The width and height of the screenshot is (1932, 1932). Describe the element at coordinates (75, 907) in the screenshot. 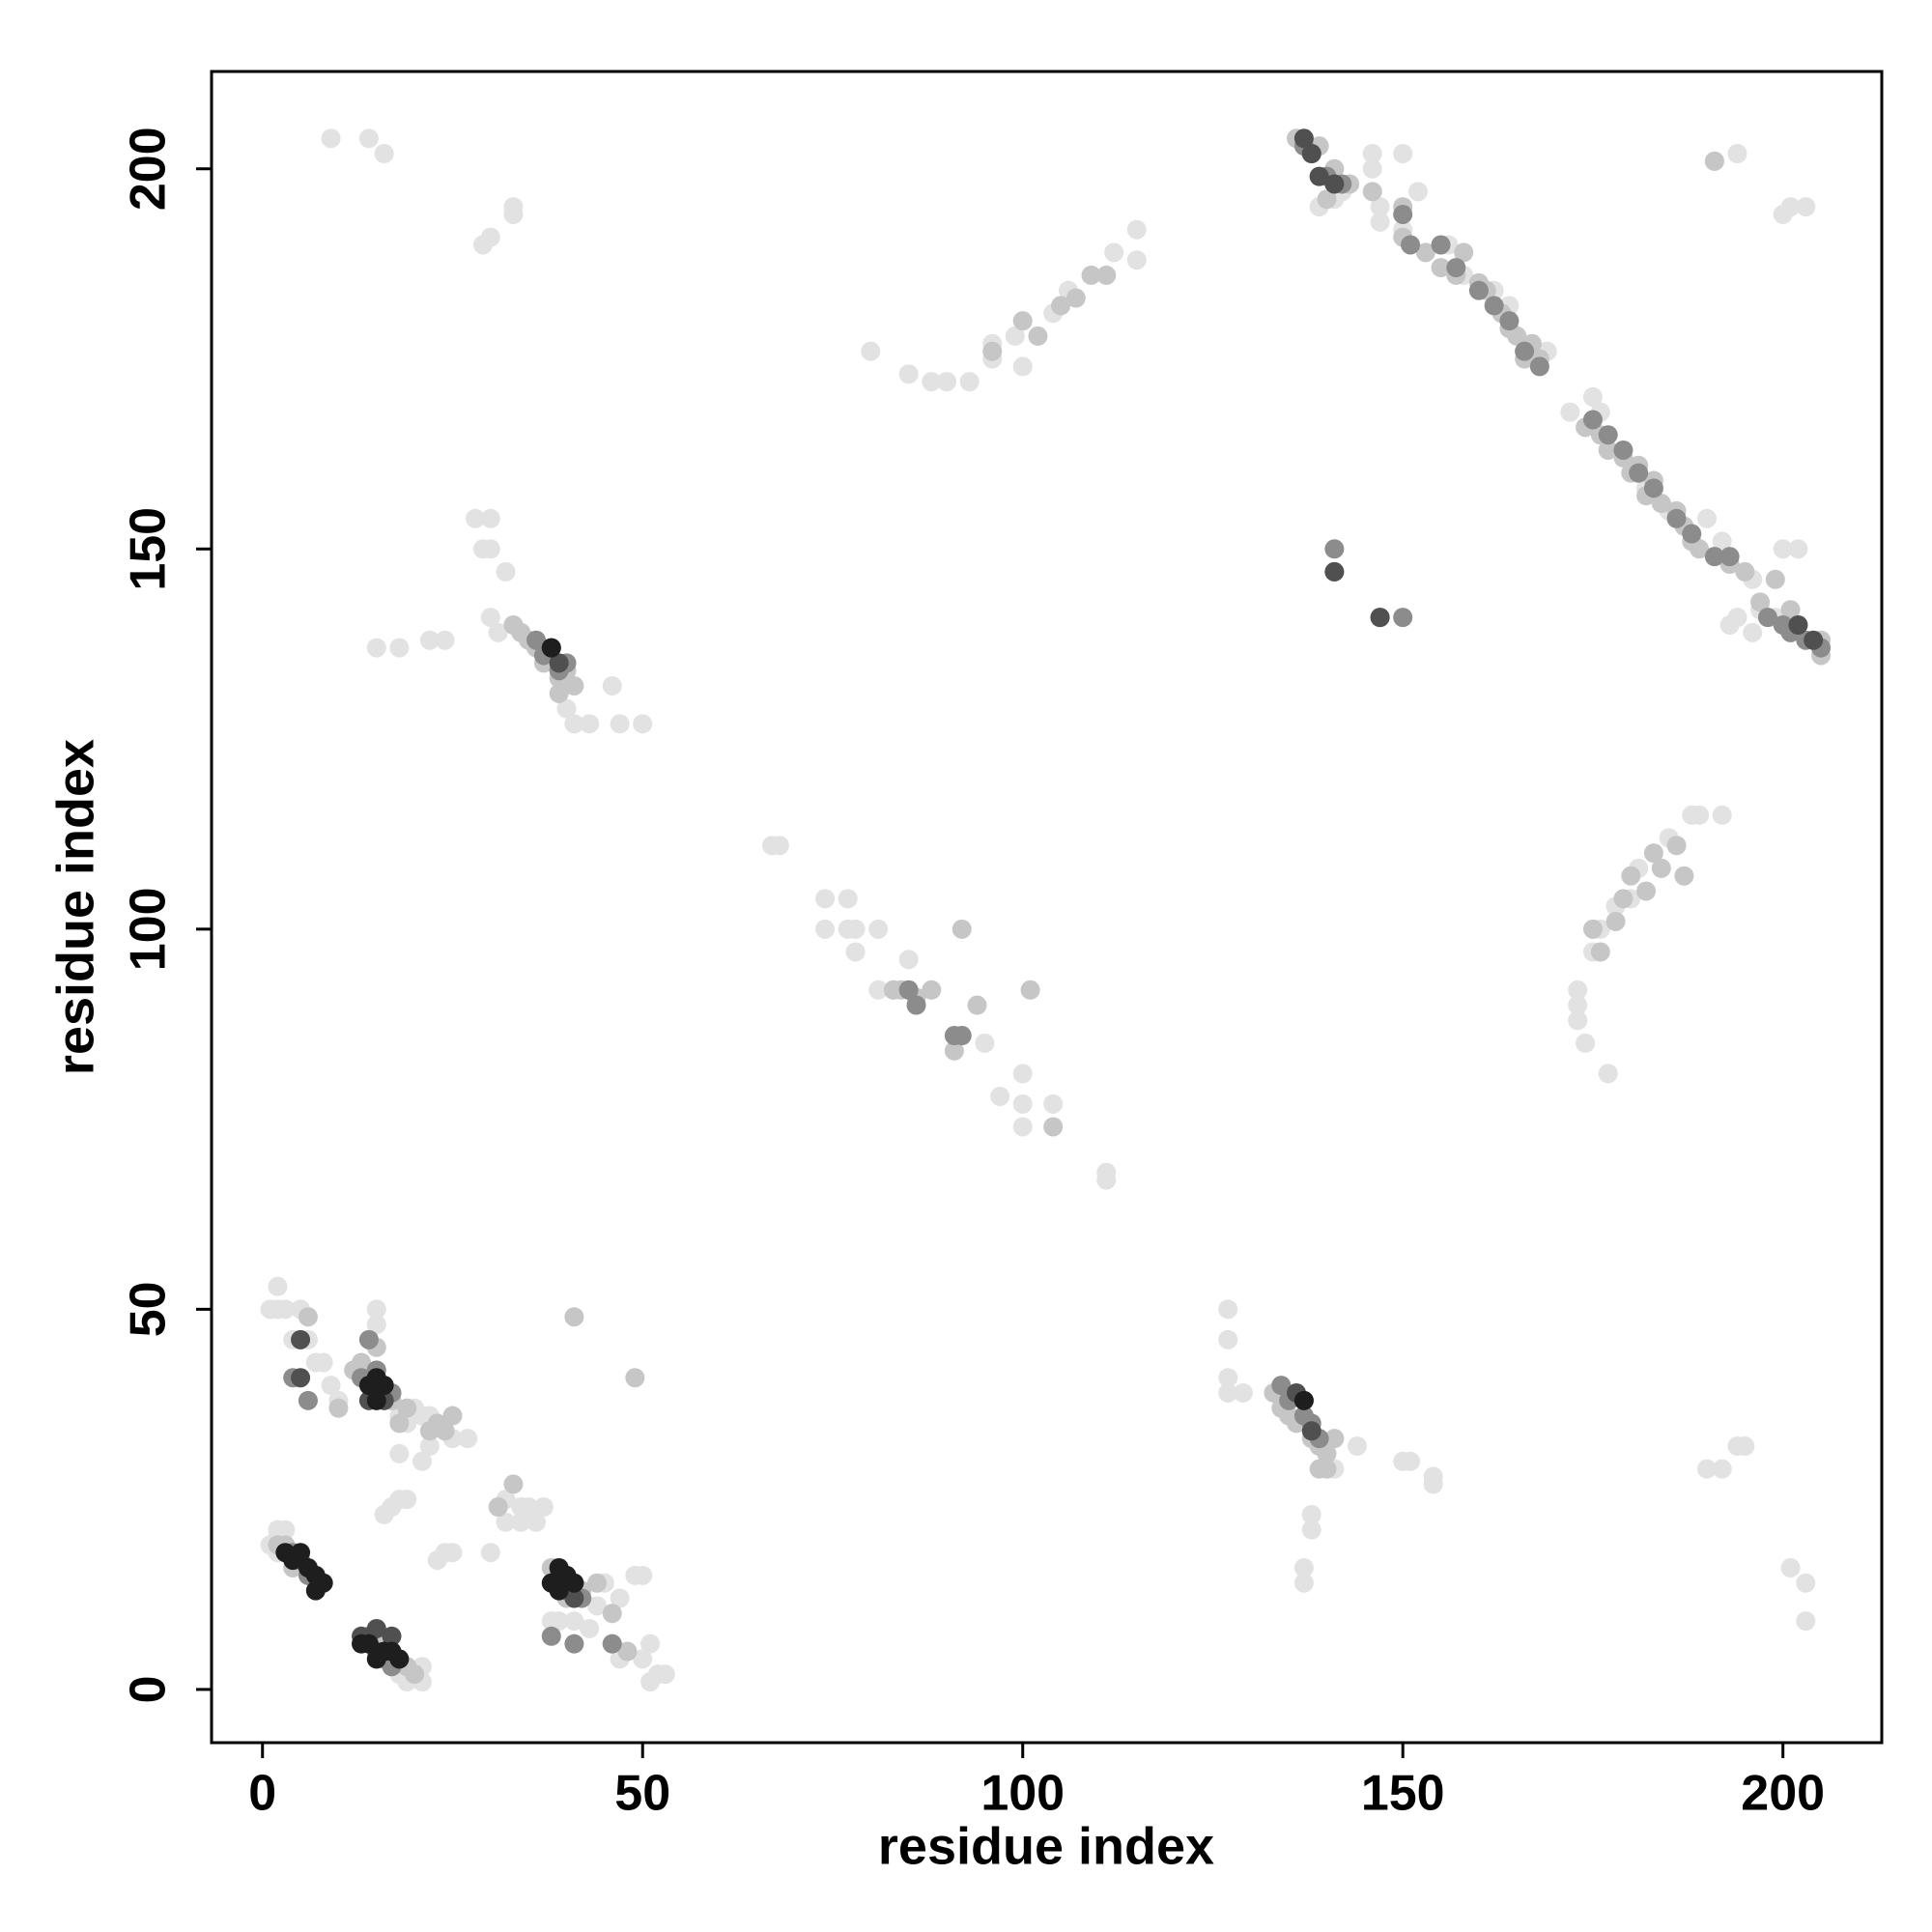

I see `y-axis-label: residue index` at that location.